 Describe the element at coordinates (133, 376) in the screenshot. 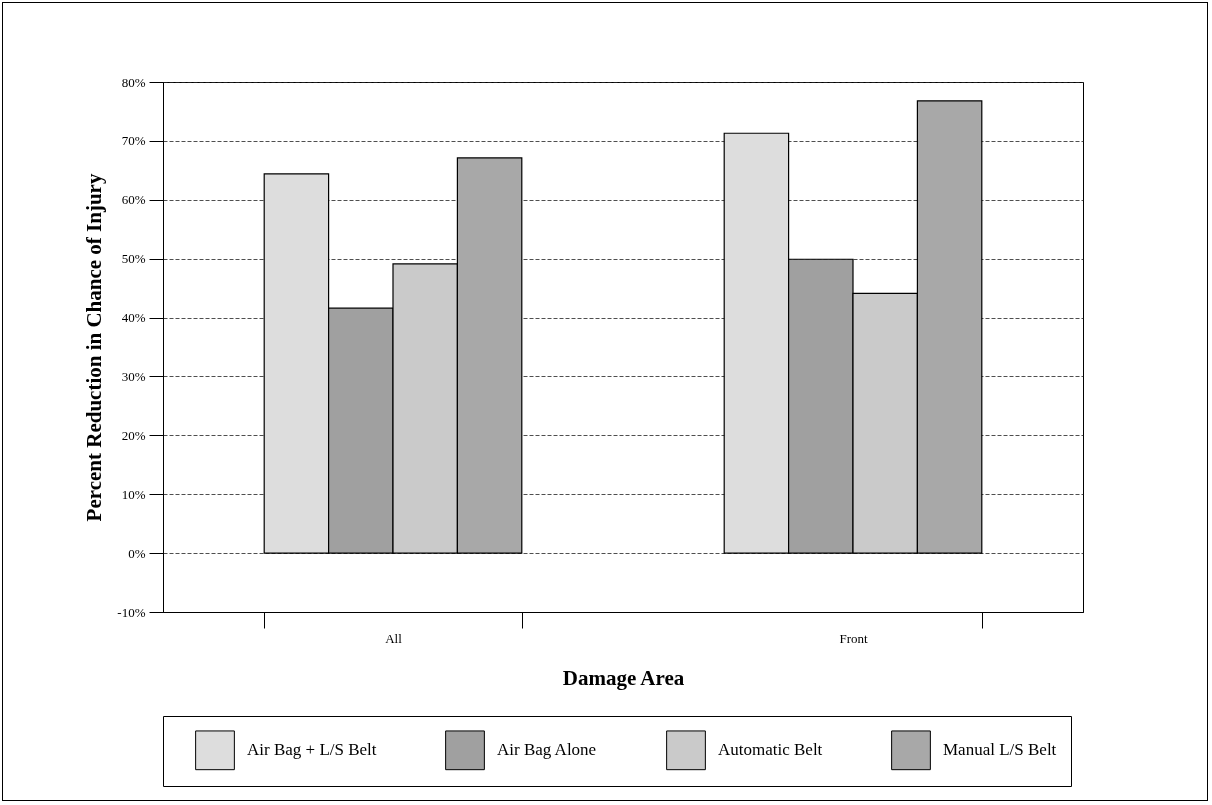

I see `y-tick-label: 30%` at that location.